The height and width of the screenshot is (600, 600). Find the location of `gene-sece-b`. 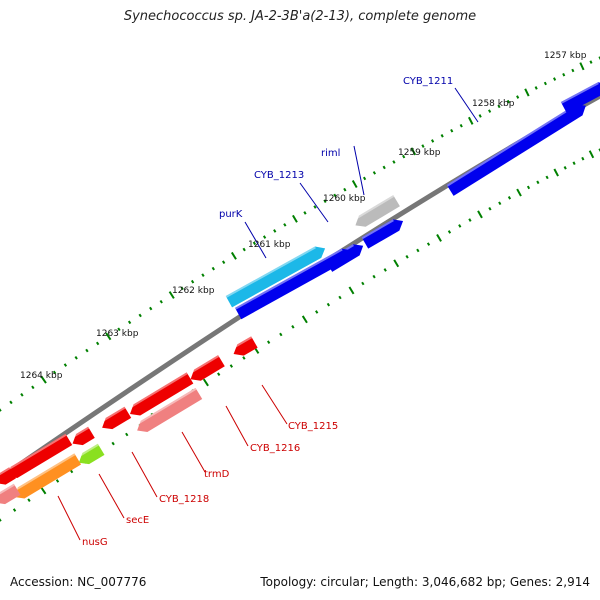

gene-sece-b is located at coordinates (90, 454).